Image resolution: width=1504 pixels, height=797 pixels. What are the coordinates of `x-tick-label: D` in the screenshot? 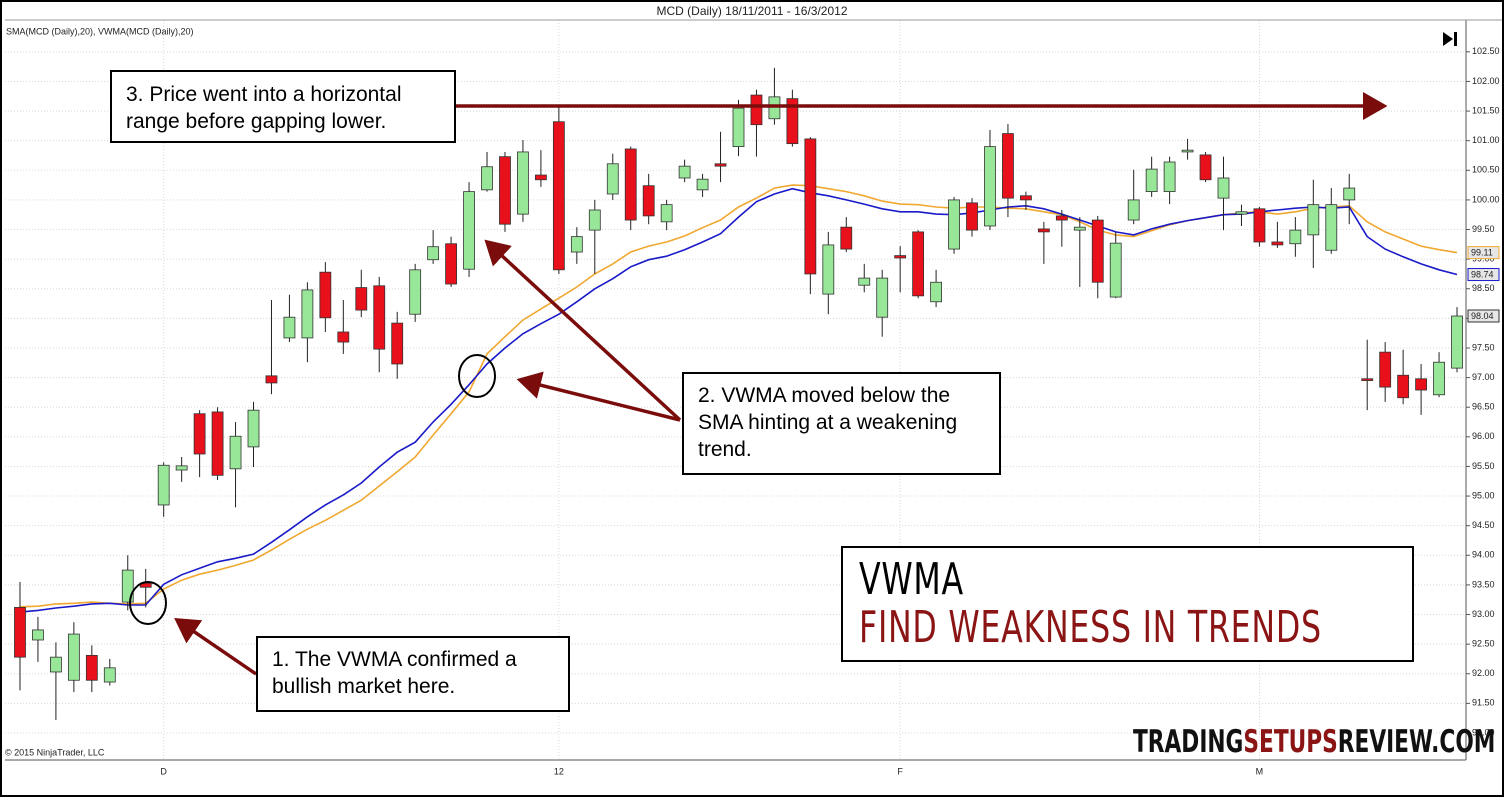 It's located at (163, 771).